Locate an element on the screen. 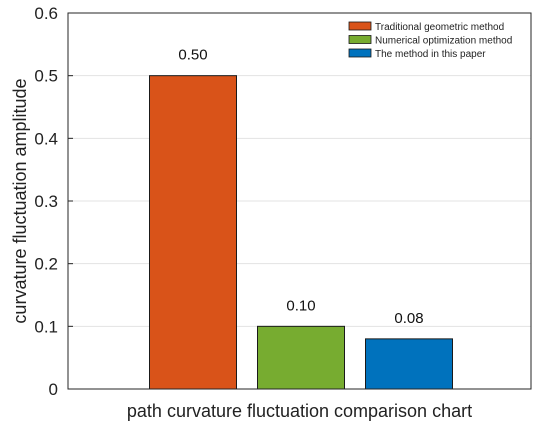 The width and height of the screenshot is (550, 427). y-tick-label: 0.4 is located at coordinates (46, 138).